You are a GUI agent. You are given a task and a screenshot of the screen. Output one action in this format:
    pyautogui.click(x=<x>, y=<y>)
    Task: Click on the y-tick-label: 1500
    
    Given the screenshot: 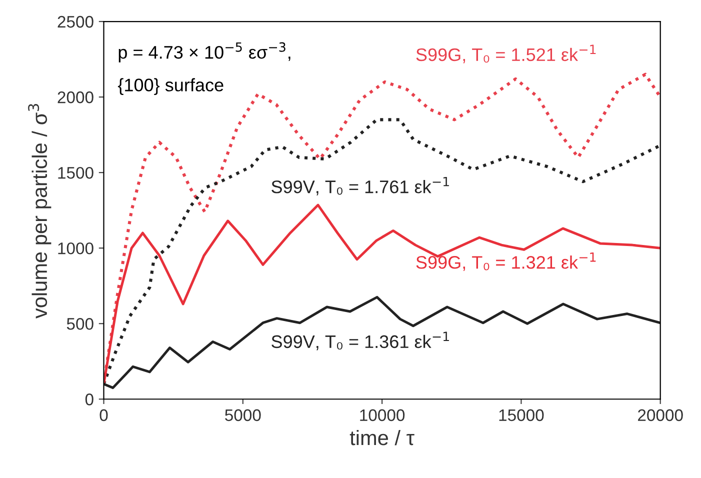 What is the action you would take?
    pyautogui.click(x=76, y=172)
    